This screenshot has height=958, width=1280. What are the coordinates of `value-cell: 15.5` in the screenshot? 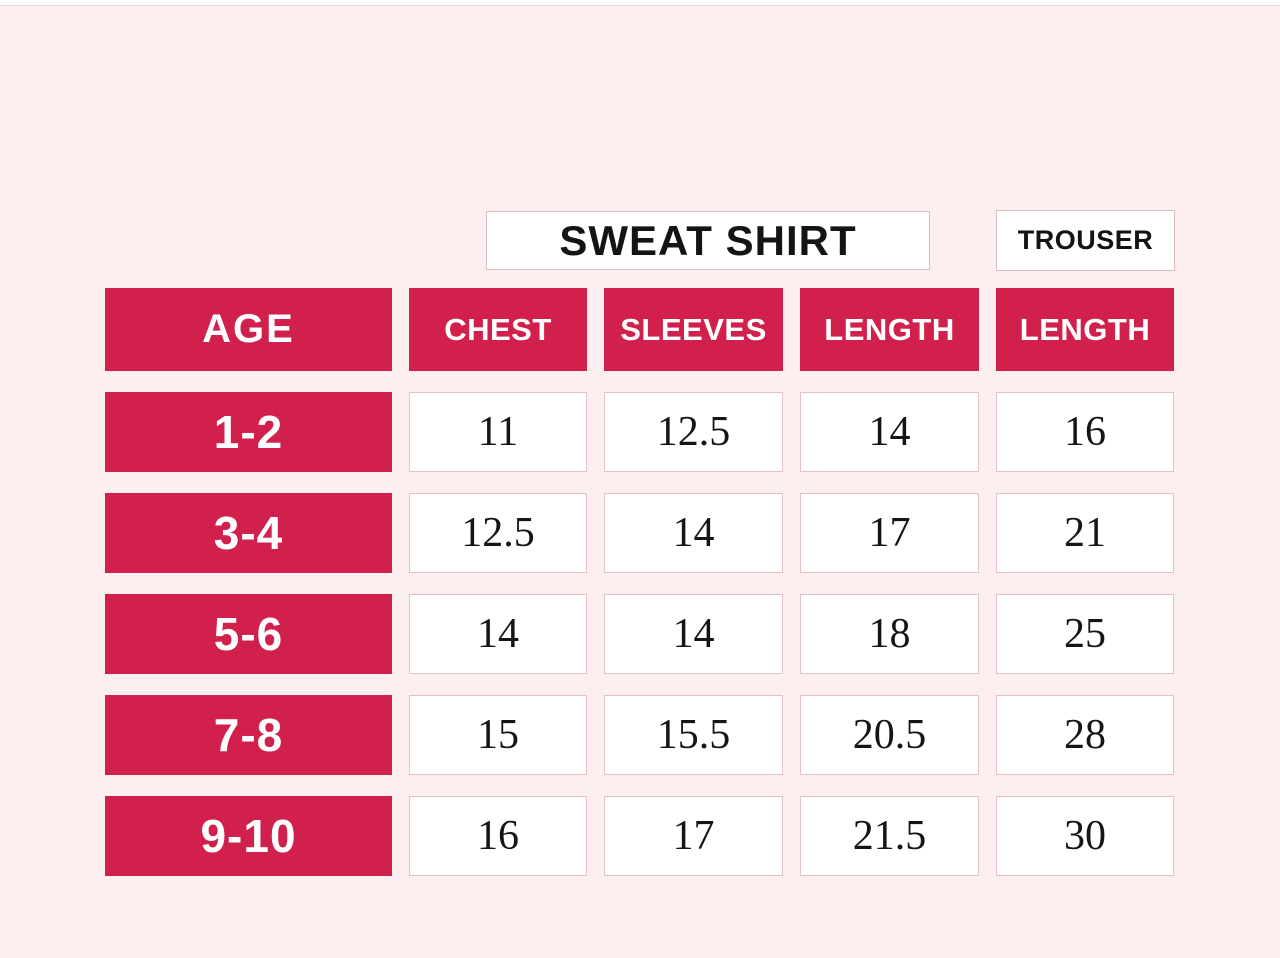 It's located at (693, 735).